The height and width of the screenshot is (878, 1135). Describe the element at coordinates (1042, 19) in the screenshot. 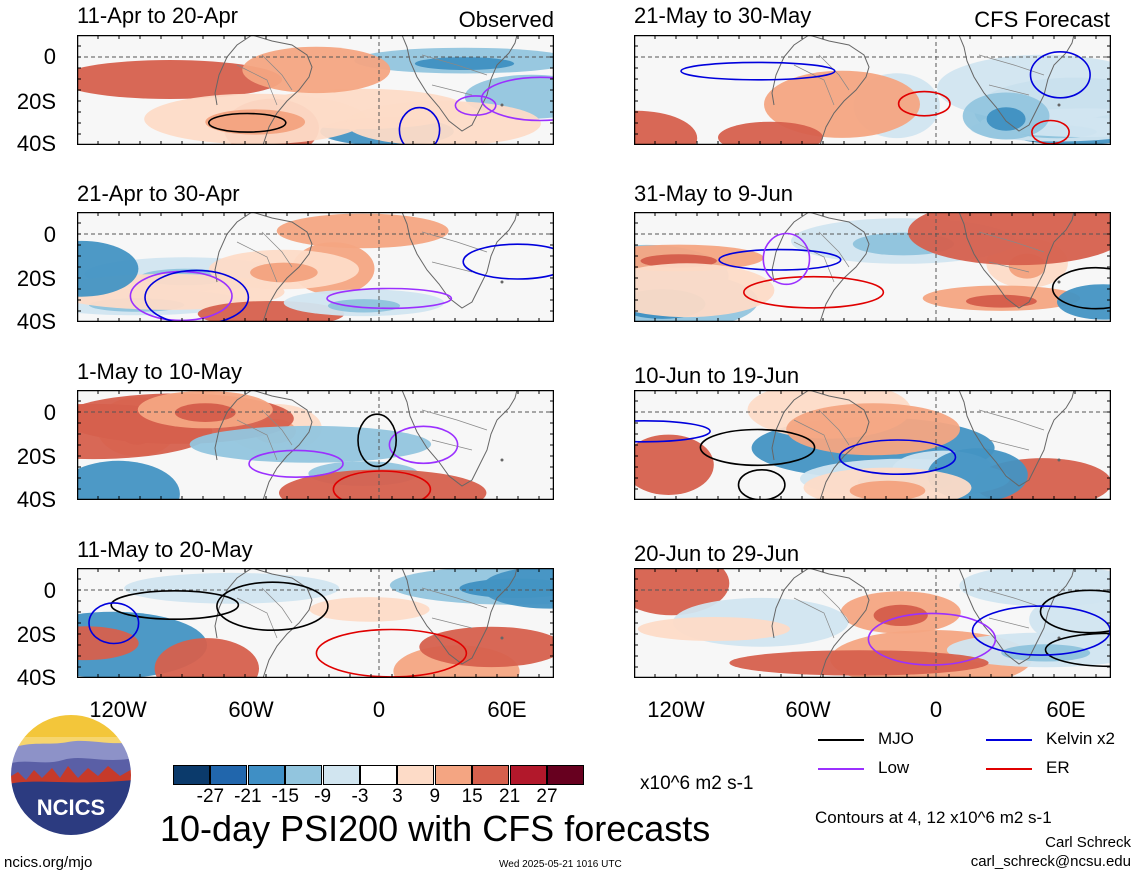

I see `cfs-forecast-label: CFS Forecast` at that location.